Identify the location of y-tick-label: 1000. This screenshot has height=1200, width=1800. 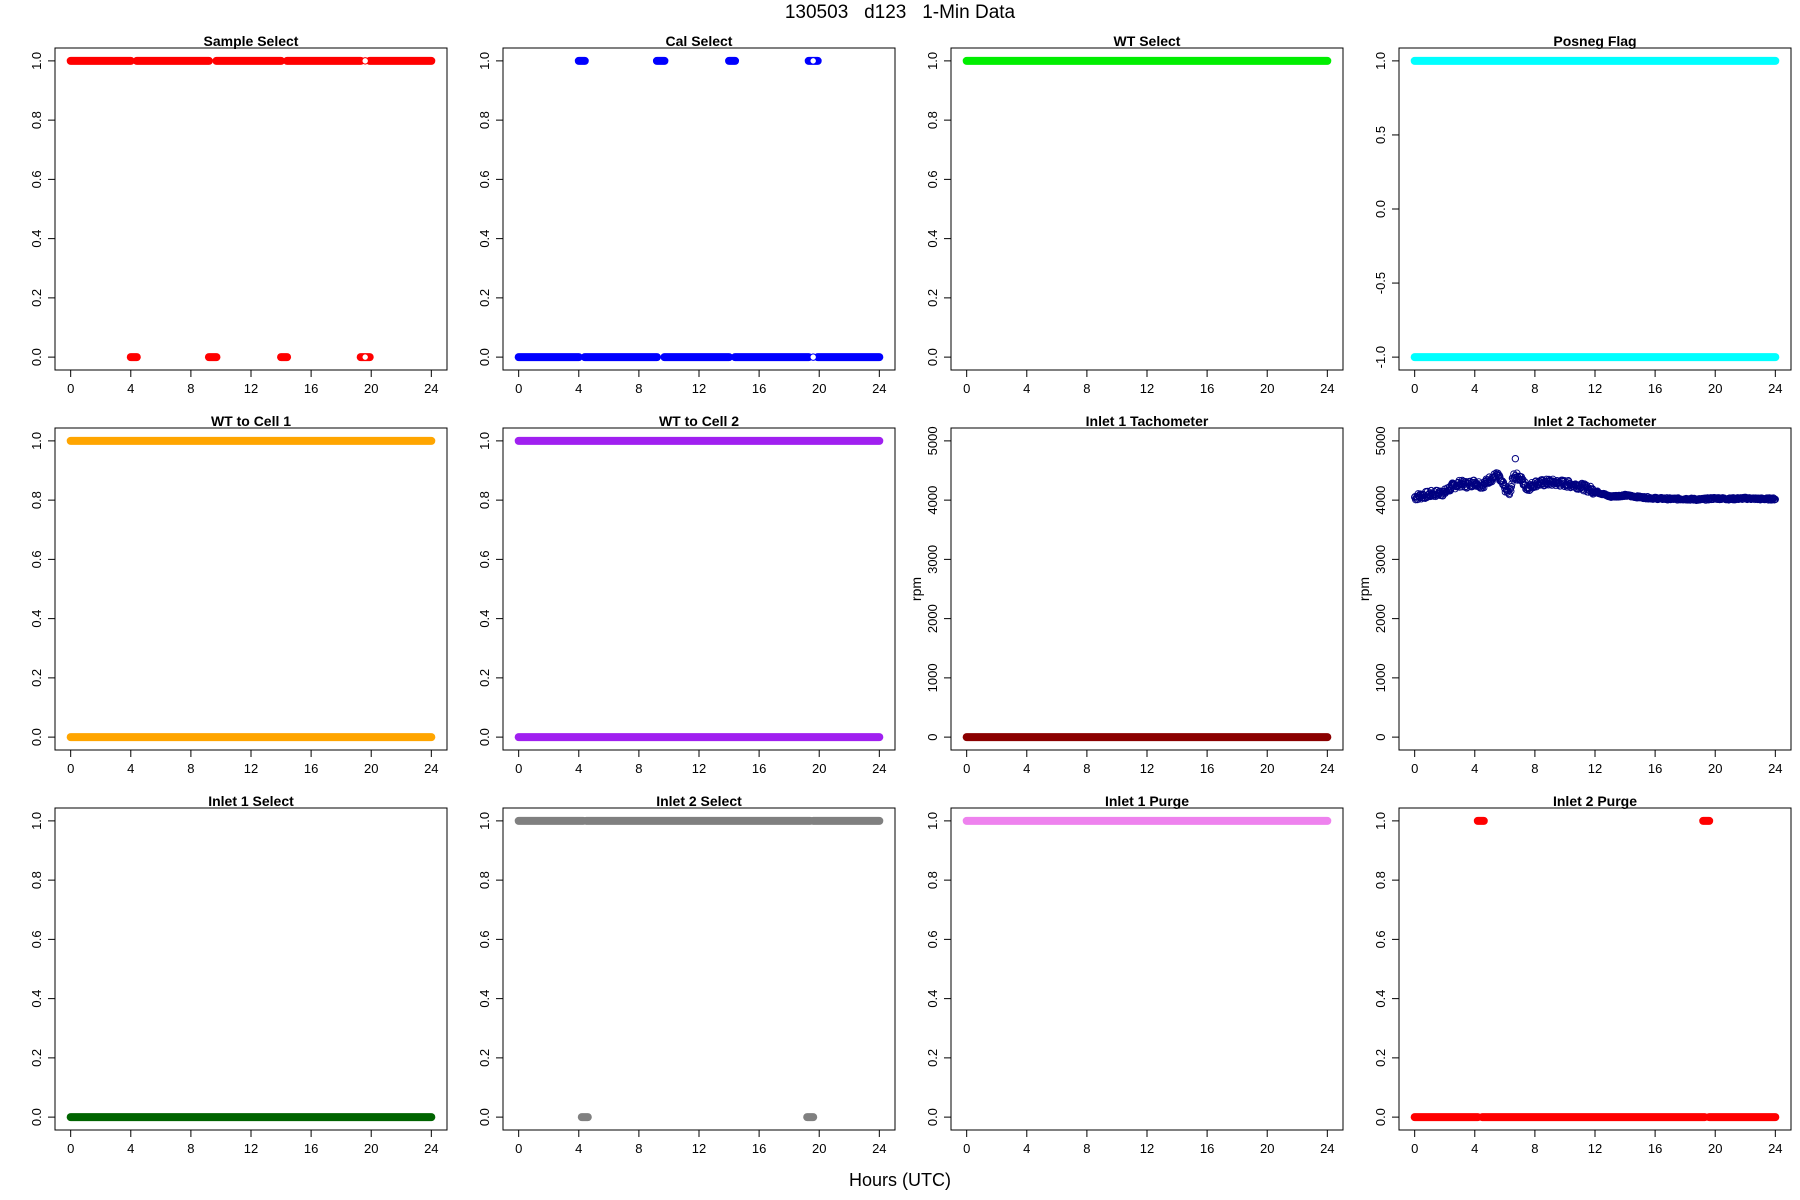
(1380, 677).